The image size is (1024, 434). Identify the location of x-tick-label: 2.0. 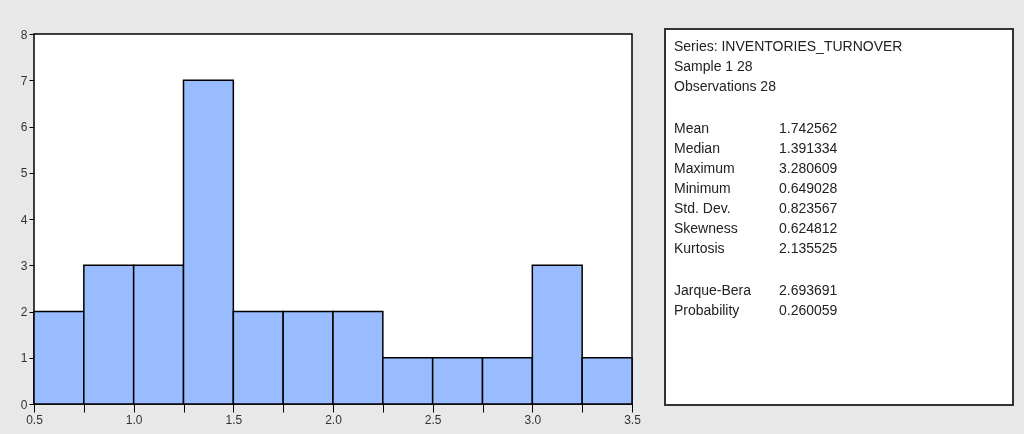
(334, 419).